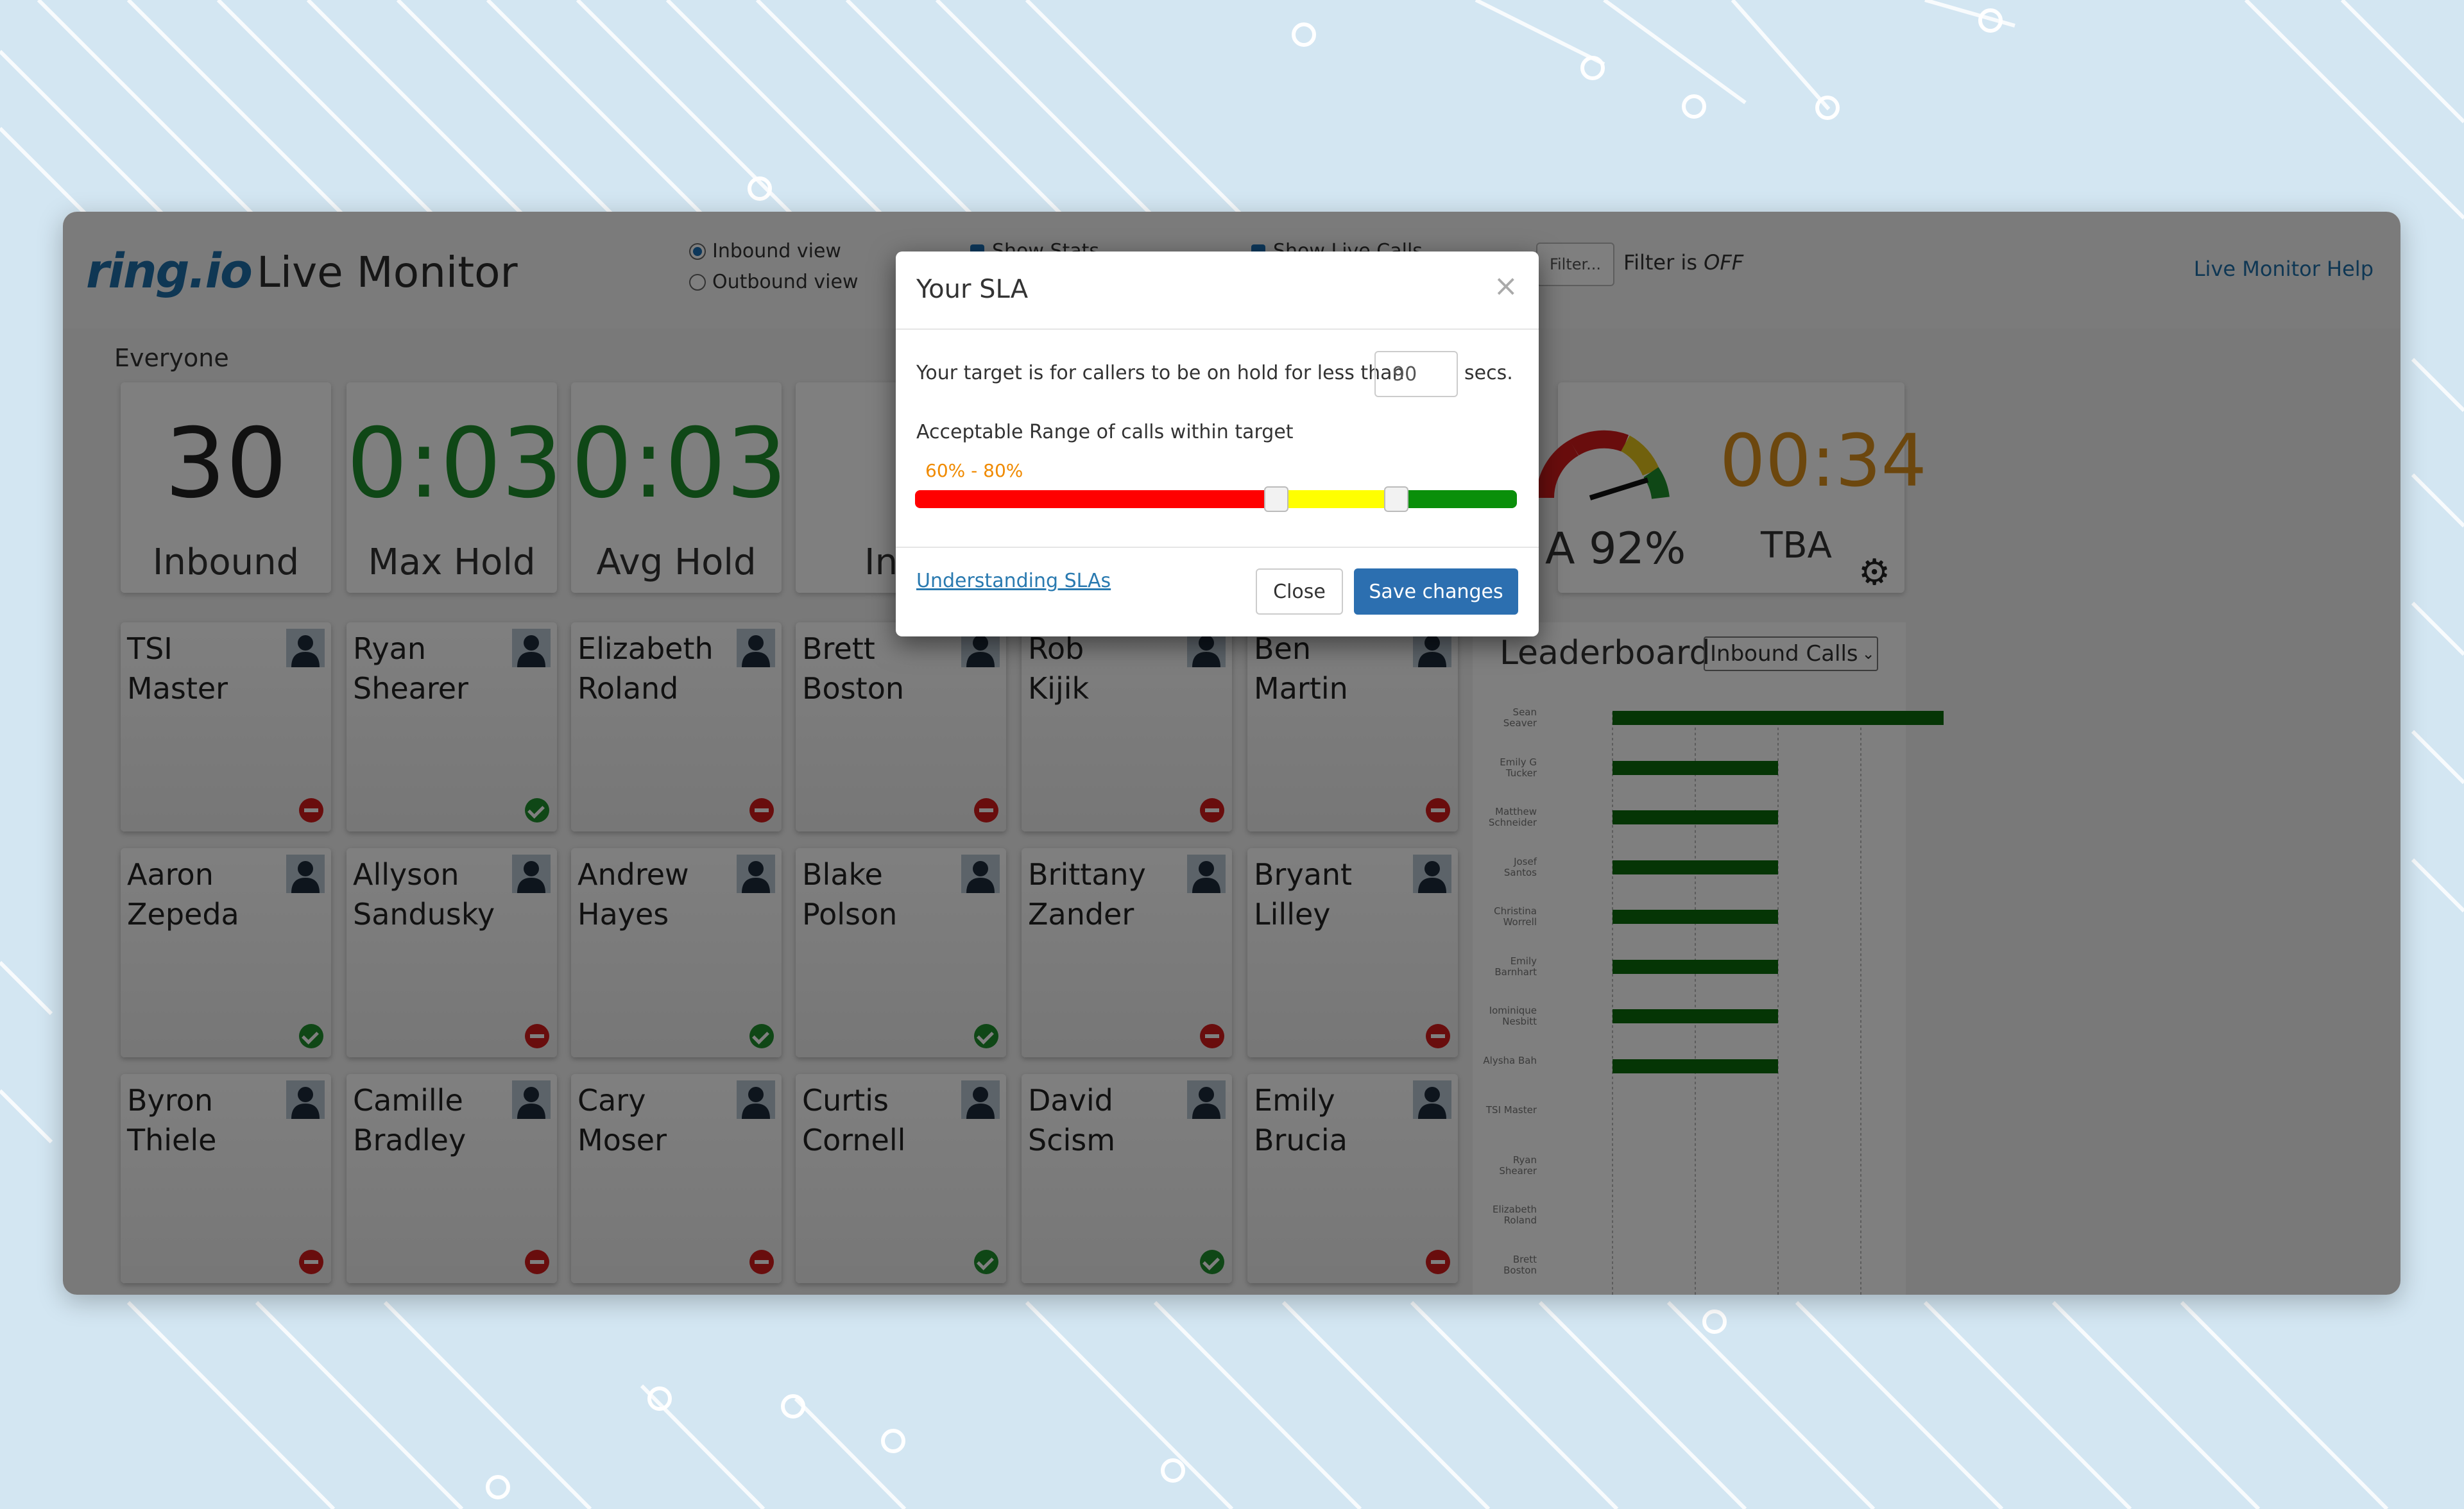  Describe the element at coordinates (1217, 291) in the screenshot. I see `modal-header: Your SLA ×` at that location.